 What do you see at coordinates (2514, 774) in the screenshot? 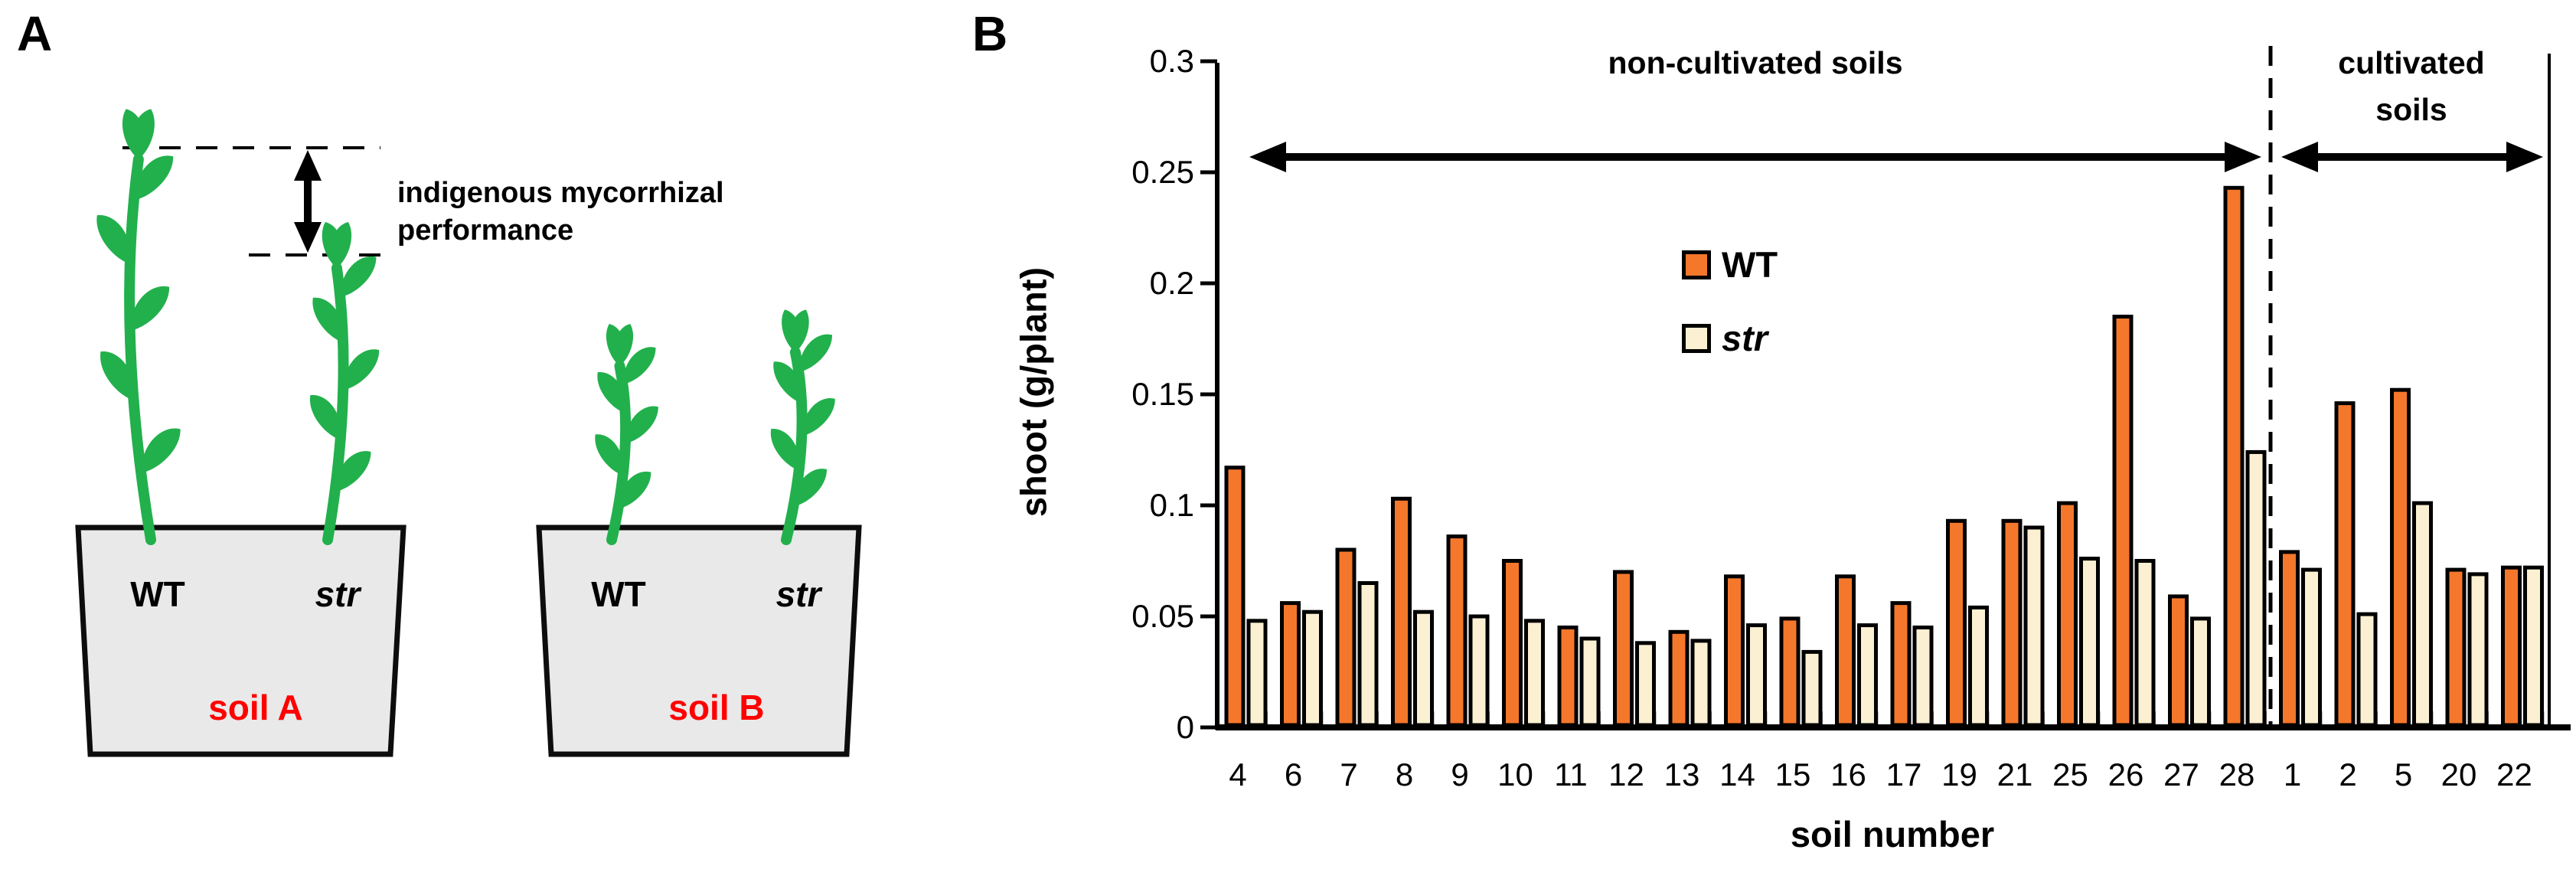
I see `x-tick-label-soil-22: 22` at bounding box center [2514, 774].